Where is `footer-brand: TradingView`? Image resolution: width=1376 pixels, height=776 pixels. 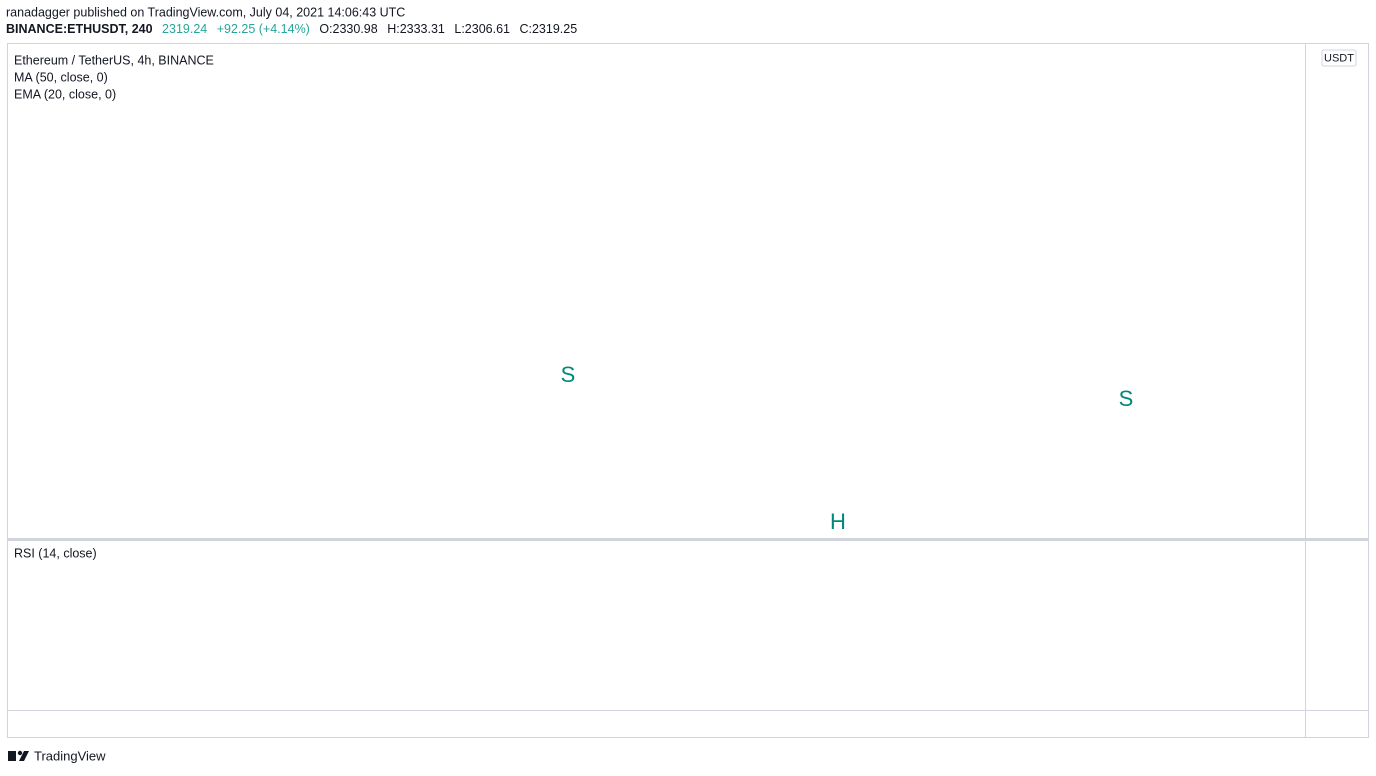
footer-brand: TradingView is located at coordinates (70, 755).